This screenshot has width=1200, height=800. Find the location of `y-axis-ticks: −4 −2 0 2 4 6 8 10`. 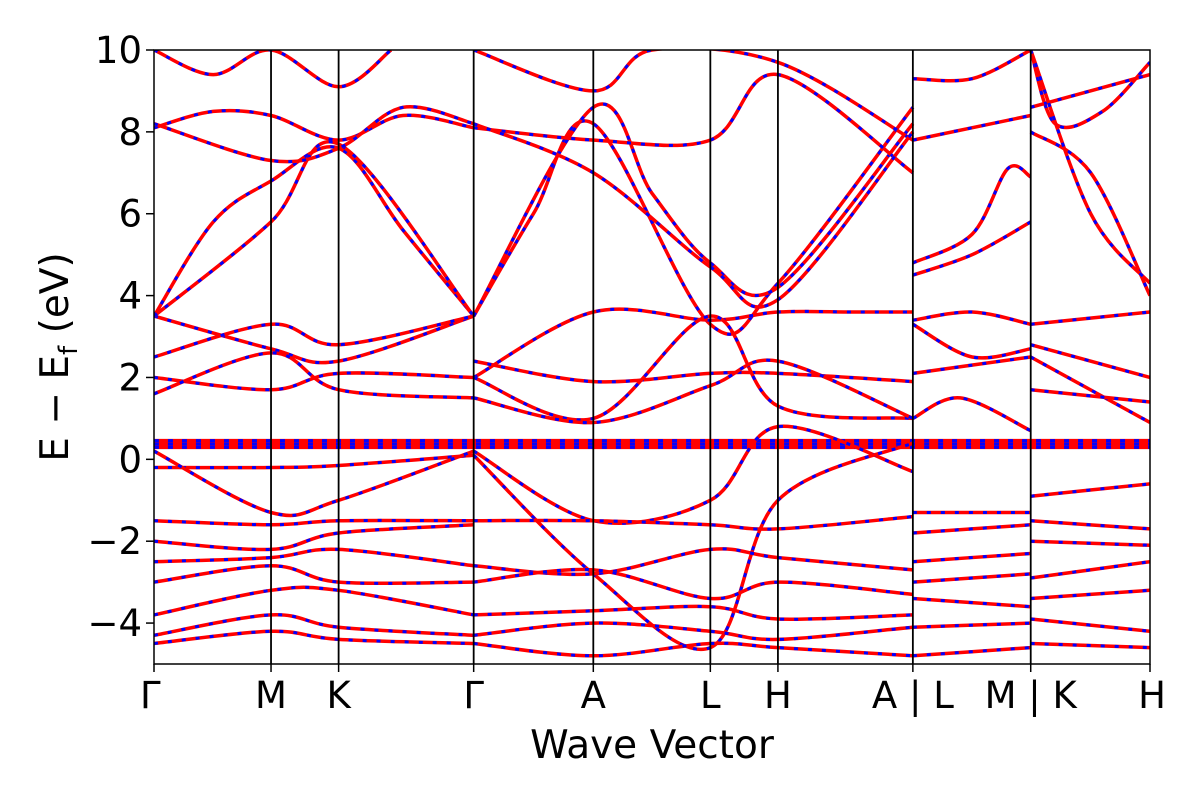

y-axis-ticks: −4 −2 0 2 4 6 8 10 is located at coordinates (120, 337).